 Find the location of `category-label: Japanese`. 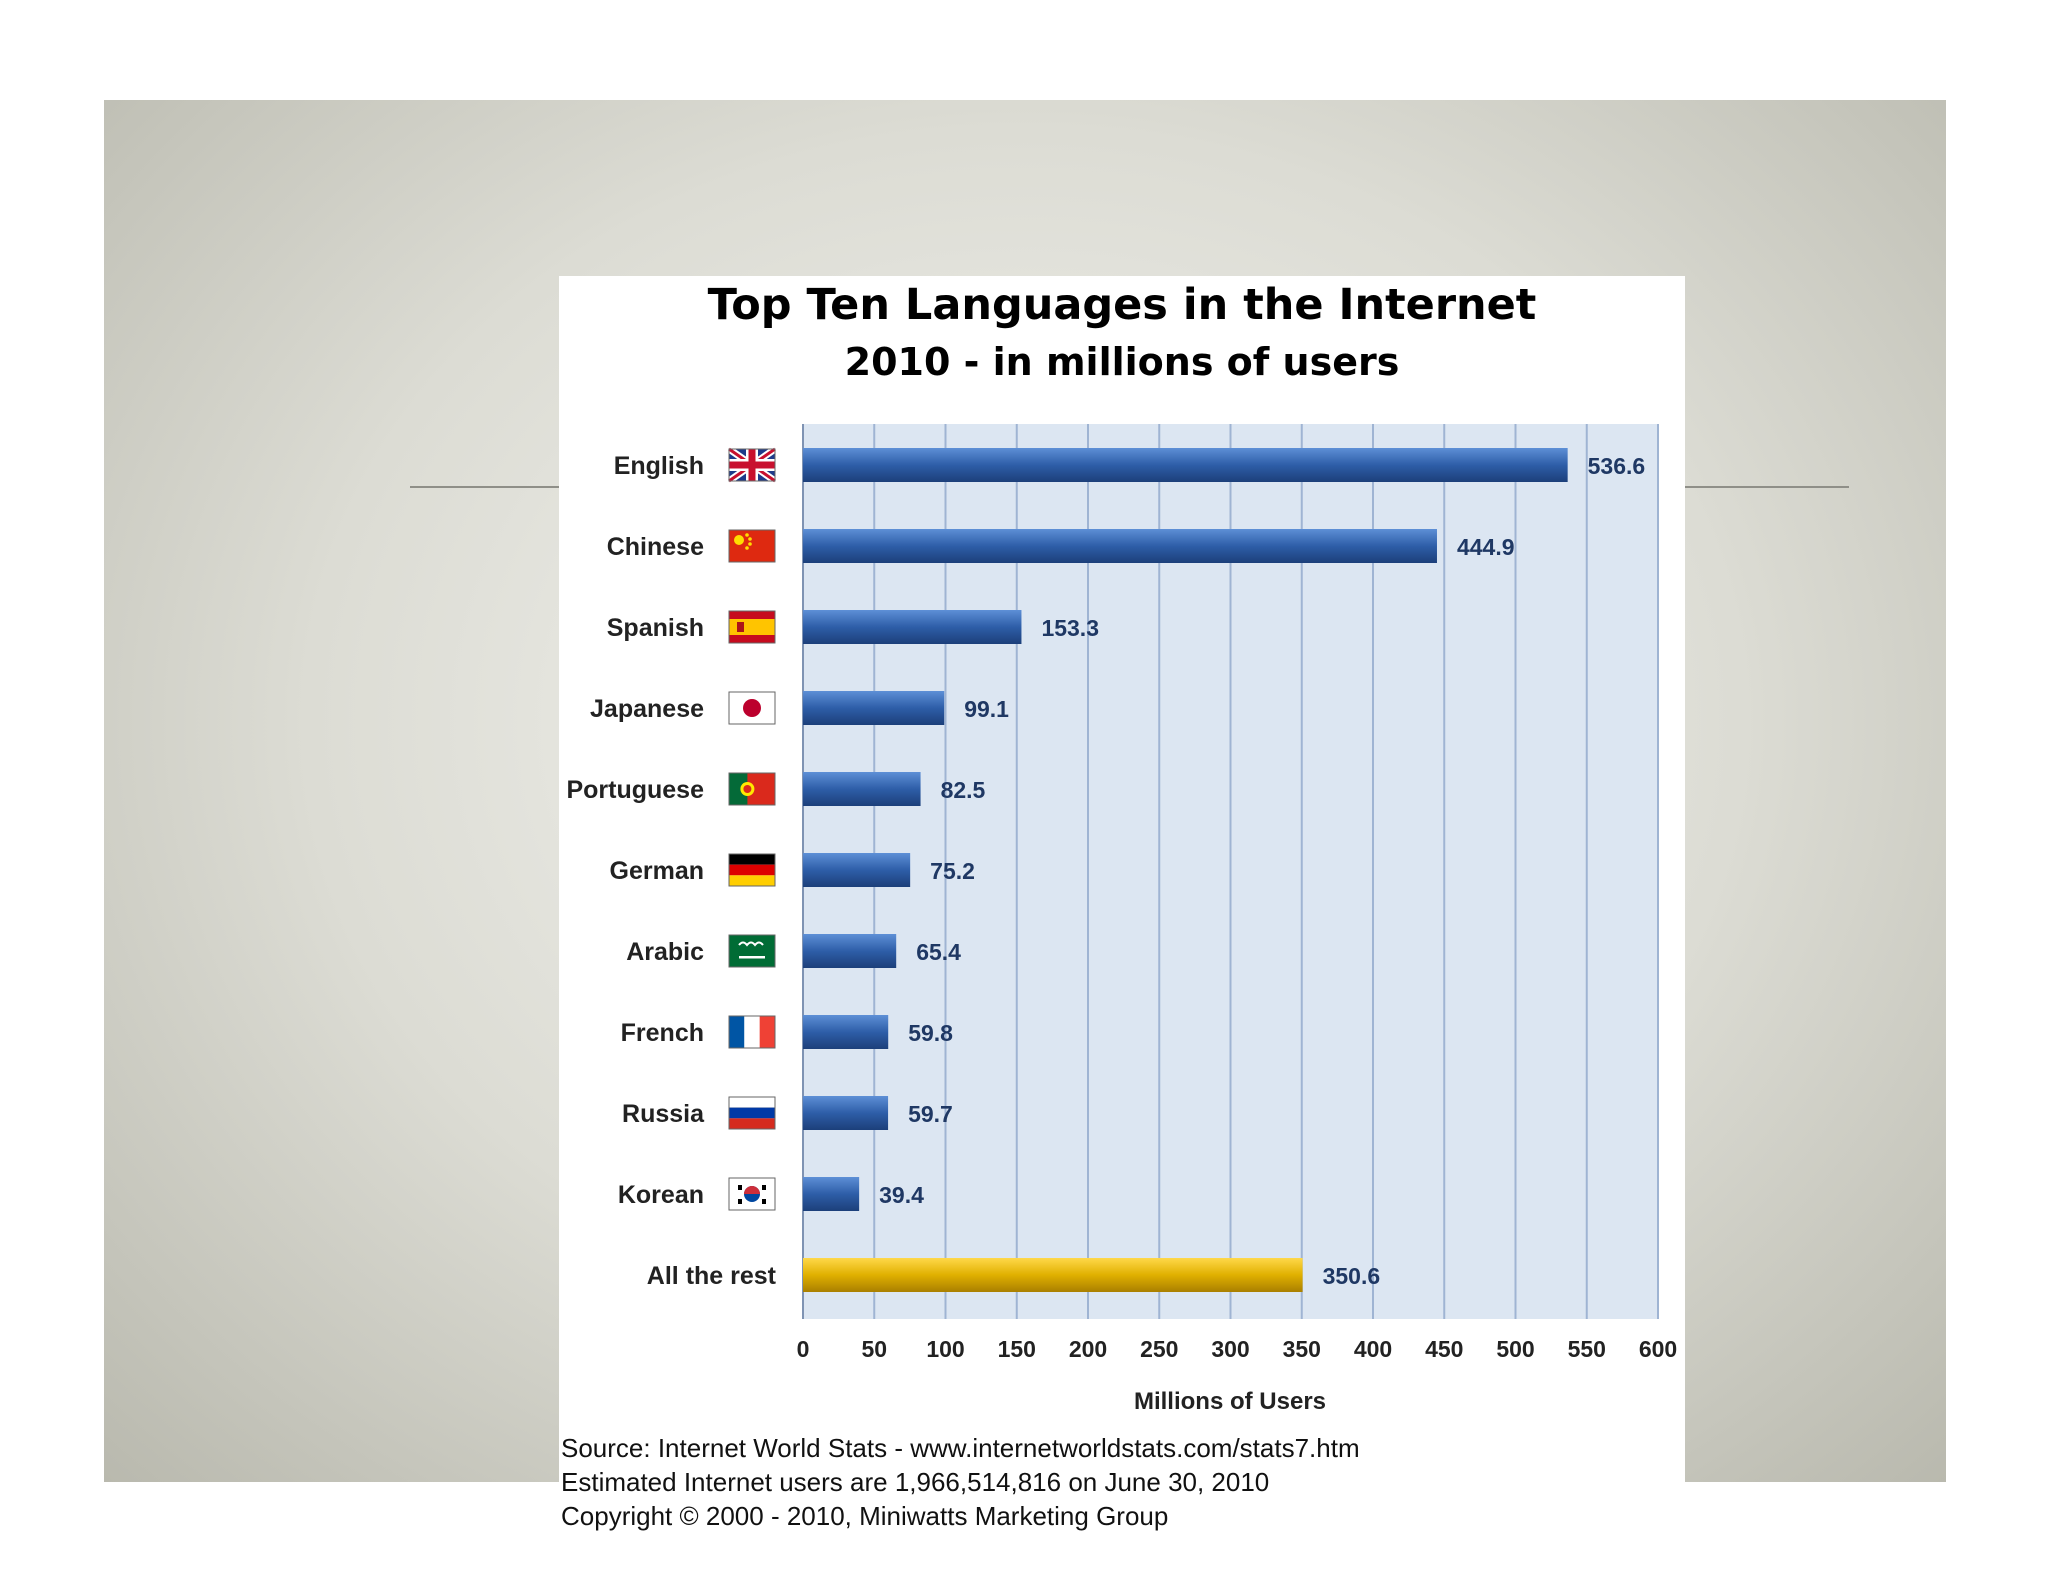

category-label: Japanese is located at coordinates (647, 709).